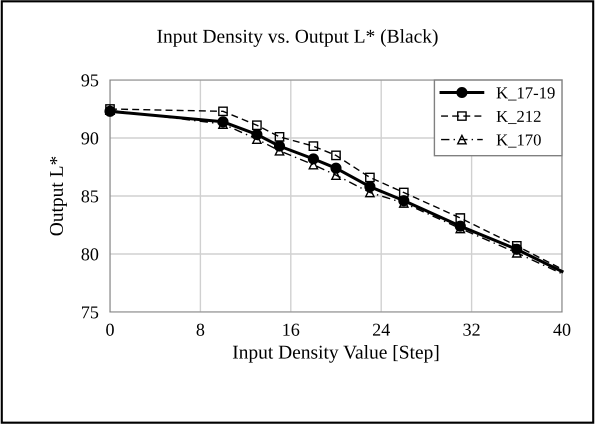  Describe the element at coordinates (291, 330) in the screenshot. I see `x-tick-label: 16` at that location.